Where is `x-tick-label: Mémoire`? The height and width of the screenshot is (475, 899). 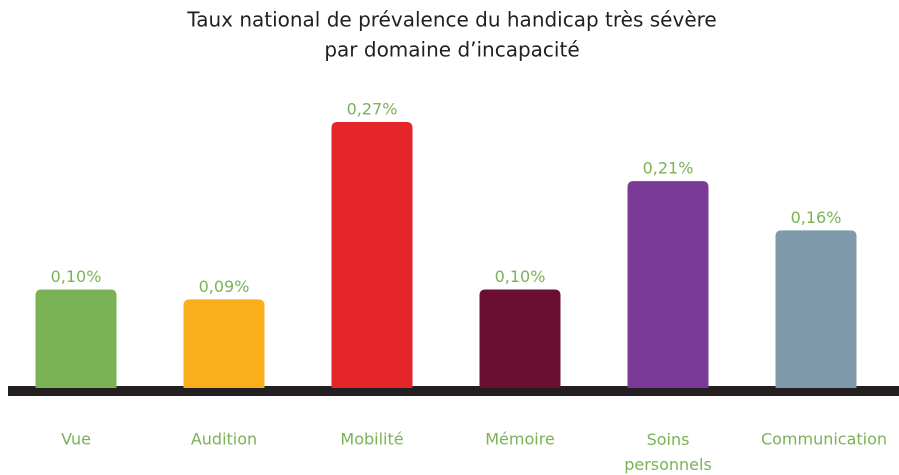
x-tick-label: Mémoire is located at coordinates (520, 439).